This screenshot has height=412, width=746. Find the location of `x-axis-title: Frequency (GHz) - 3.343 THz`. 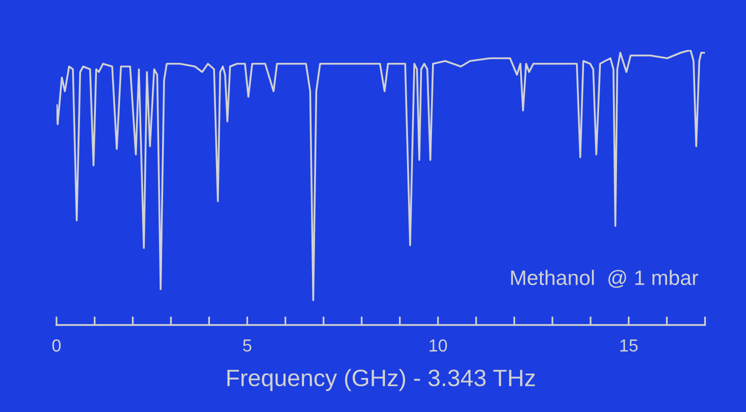

x-axis-title: Frequency (GHz) - 3.343 THz is located at coordinates (381, 379).